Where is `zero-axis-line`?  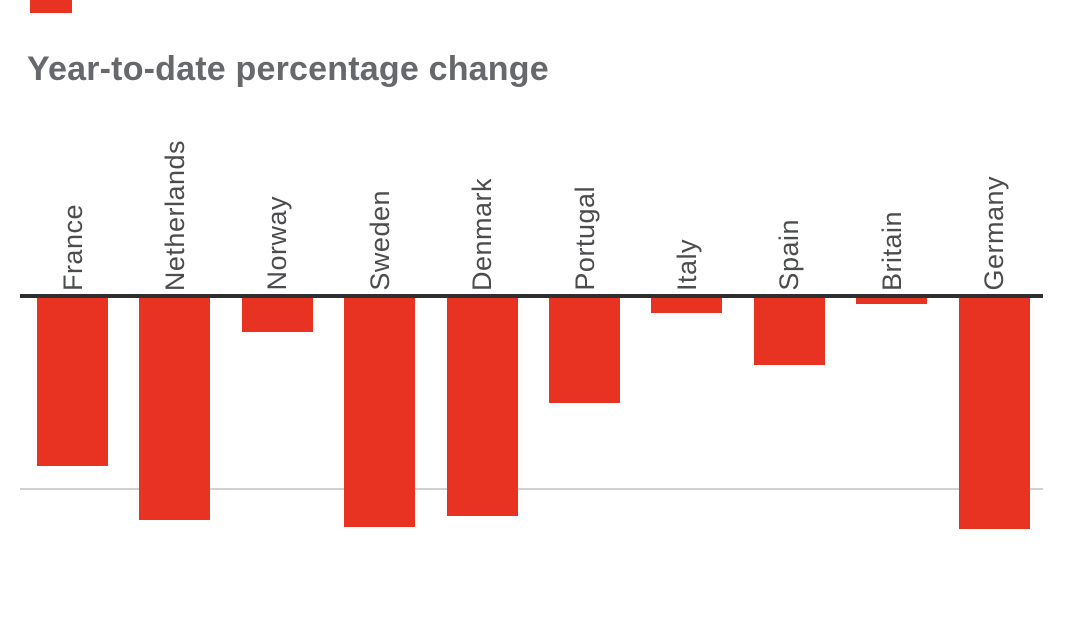
zero-axis-line is located at coordinates (531, 296).